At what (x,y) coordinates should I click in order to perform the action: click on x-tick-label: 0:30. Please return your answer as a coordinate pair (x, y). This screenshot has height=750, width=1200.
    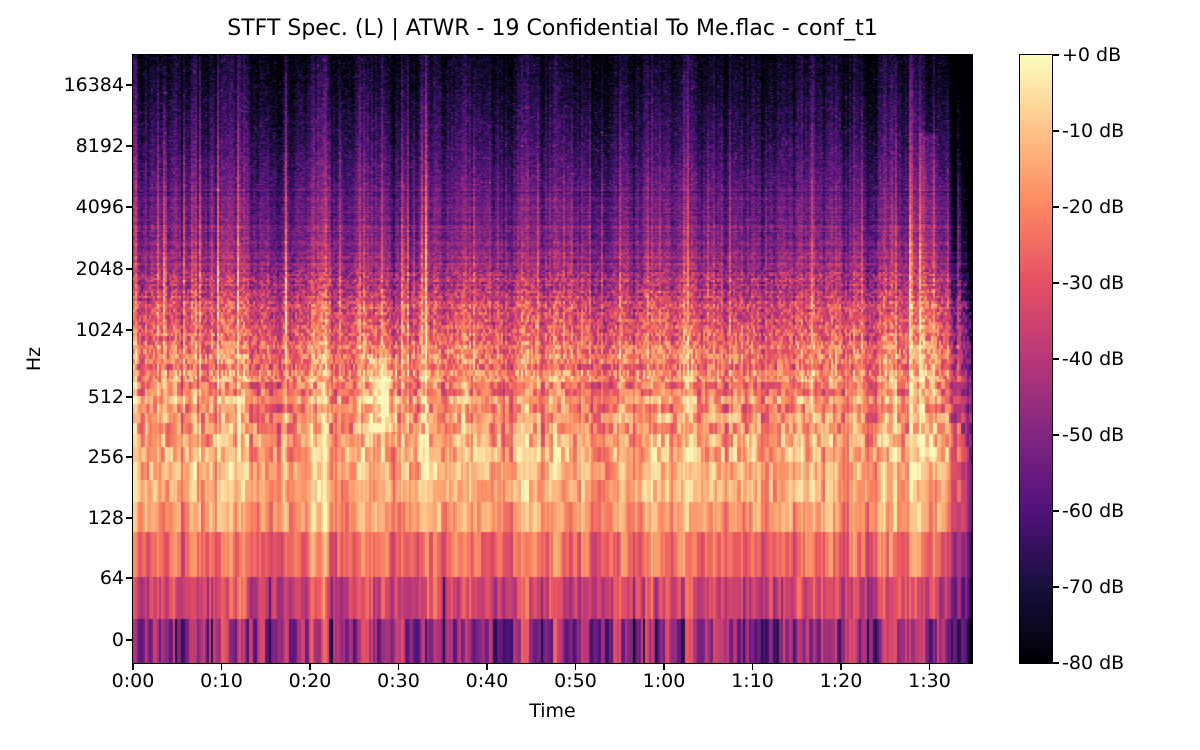
    Looking at the image, I should click on (398, 681).